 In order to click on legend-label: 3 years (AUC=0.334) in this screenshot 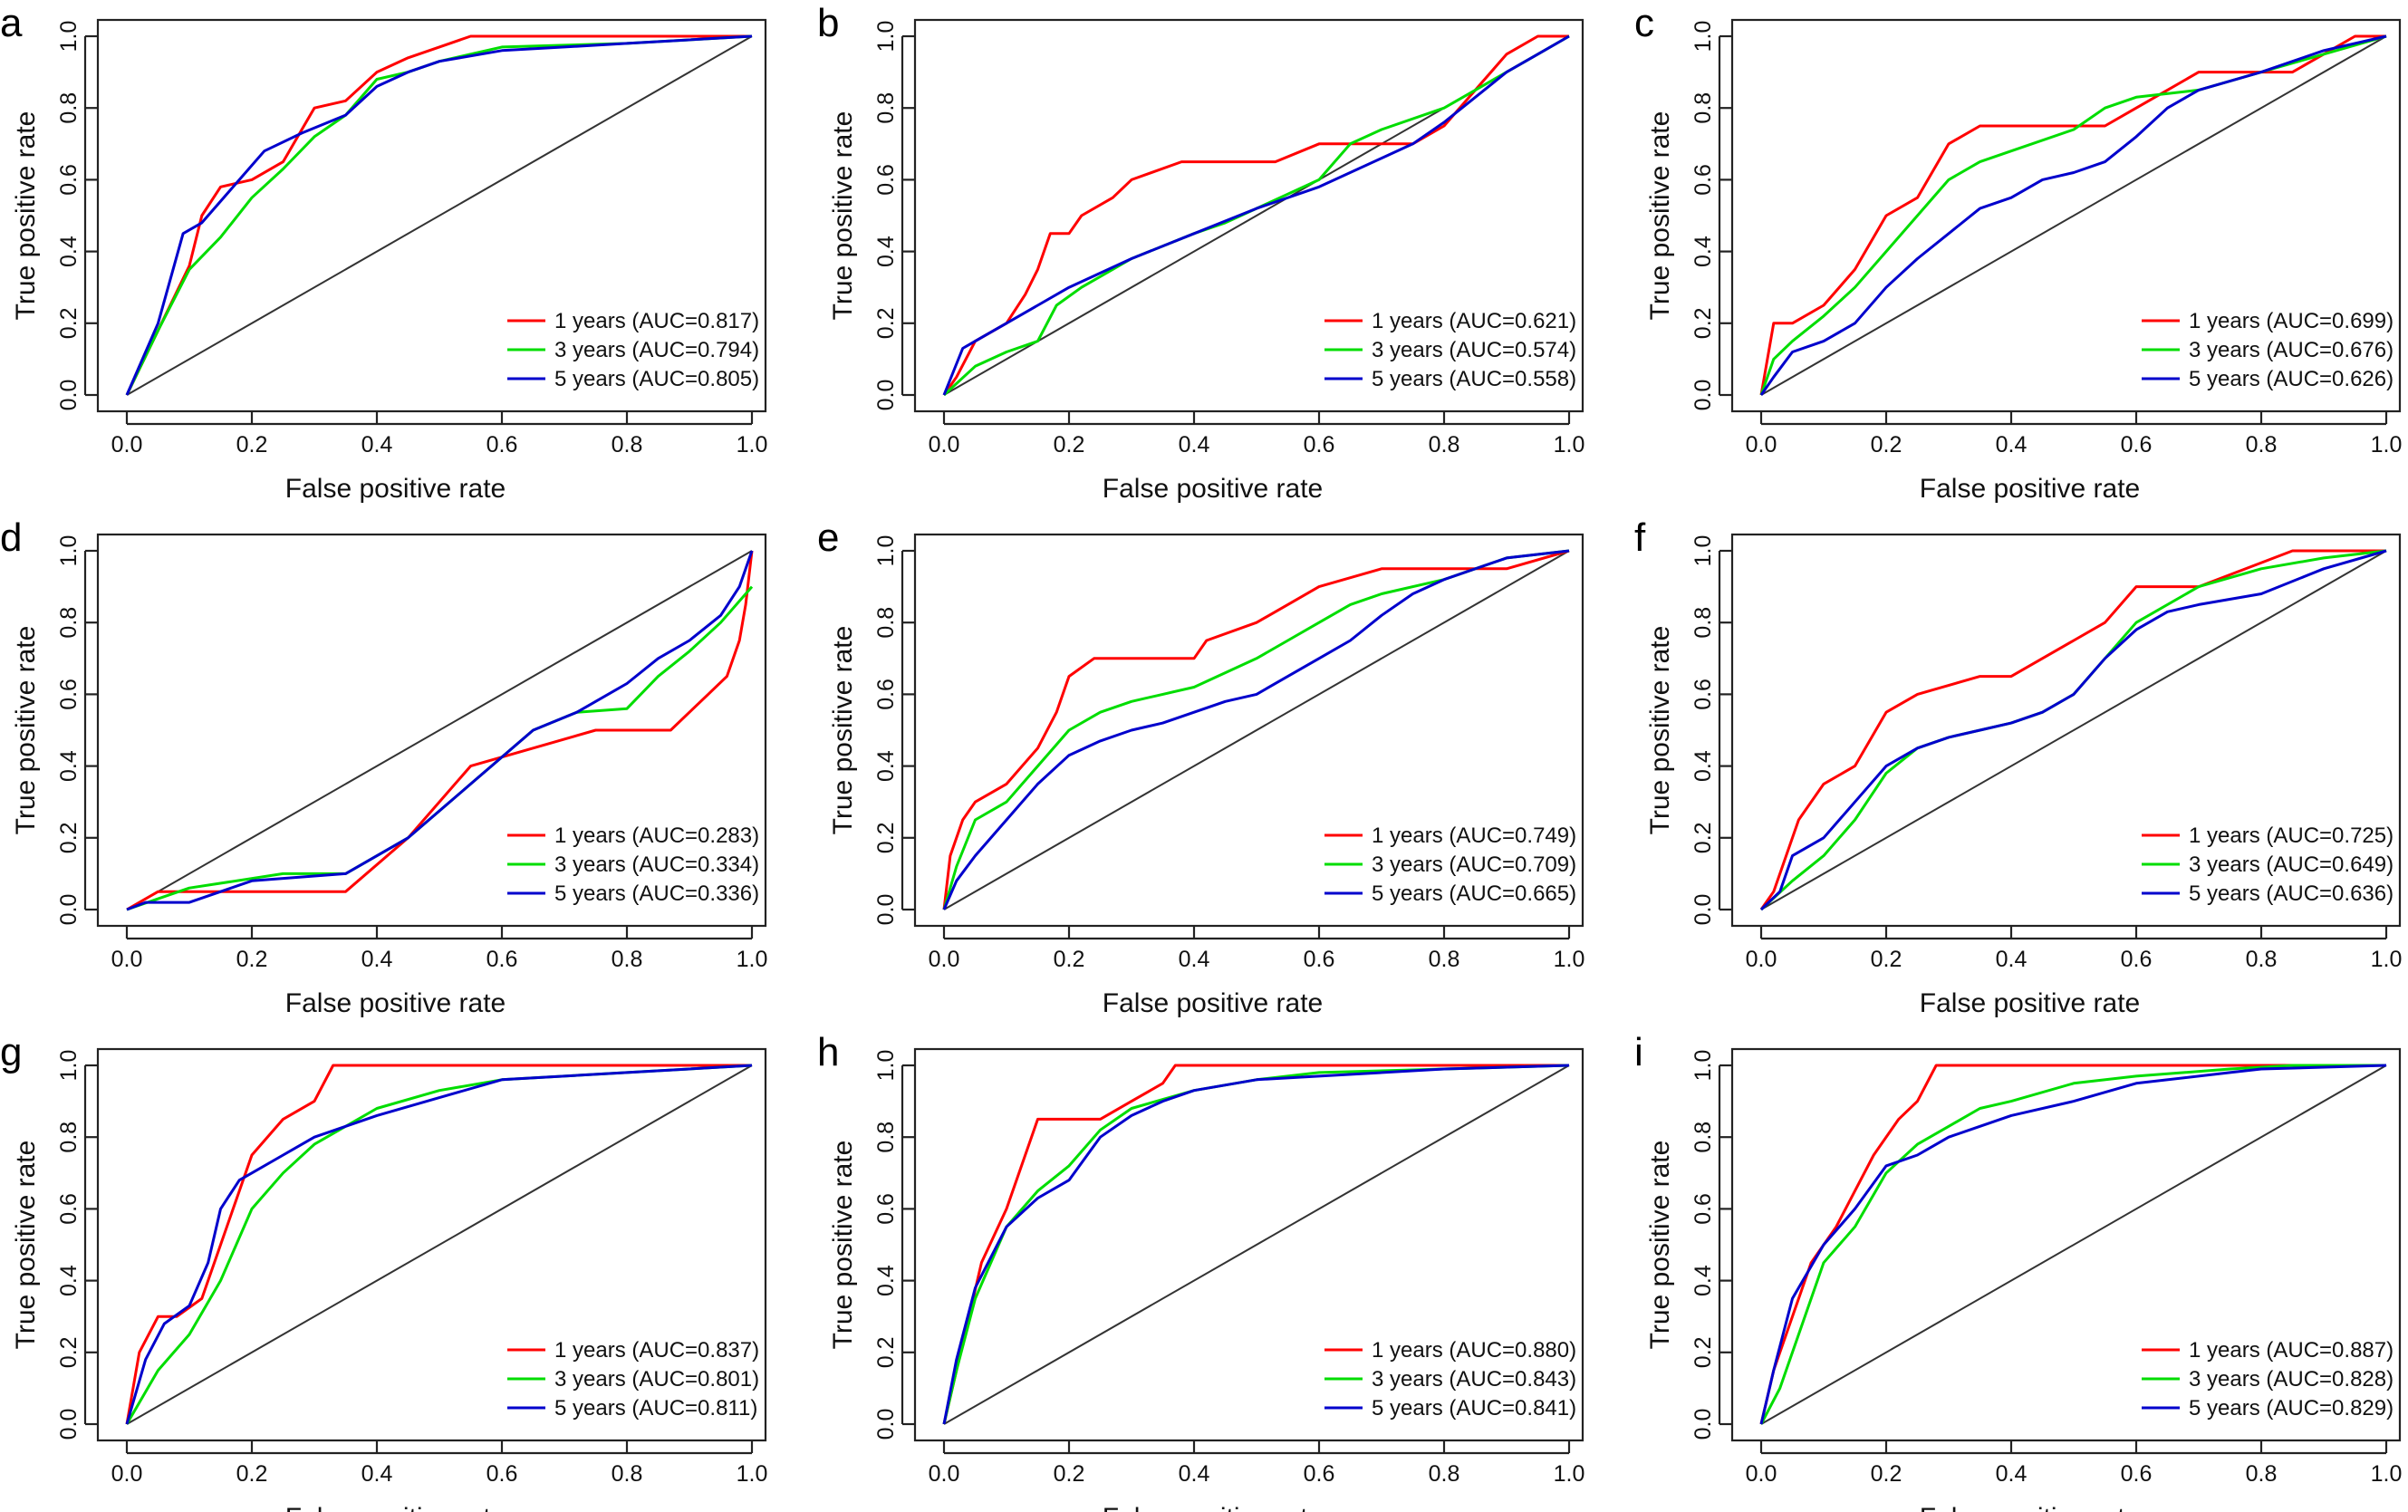, I will do `click(656, 864)`.